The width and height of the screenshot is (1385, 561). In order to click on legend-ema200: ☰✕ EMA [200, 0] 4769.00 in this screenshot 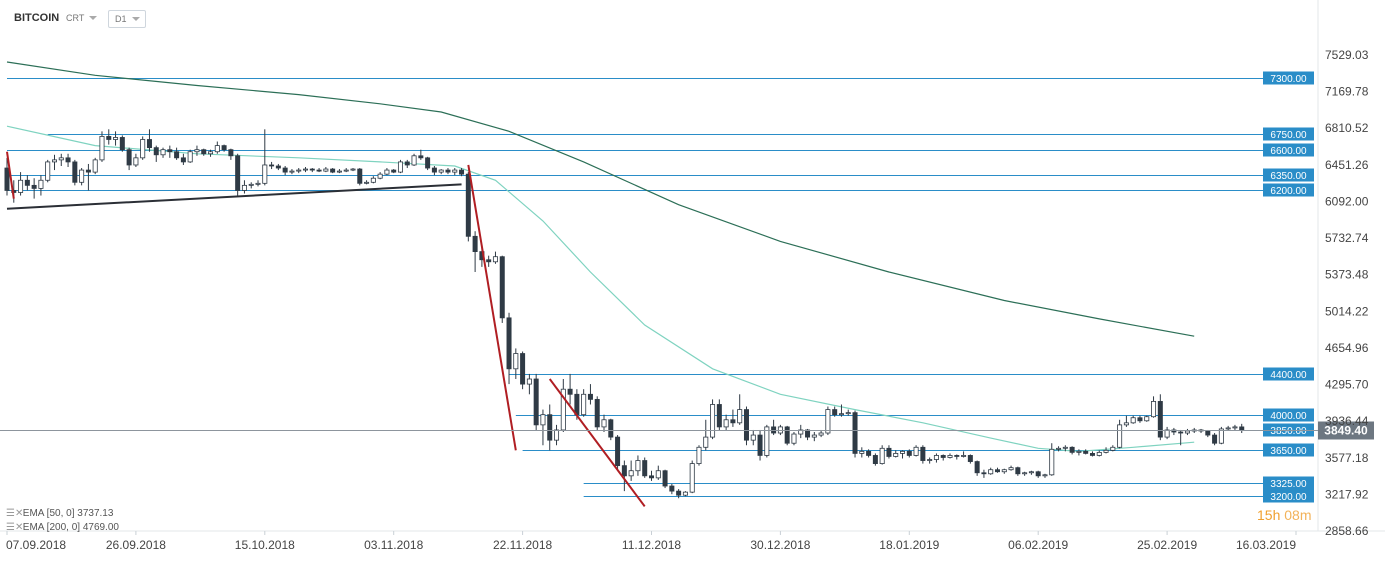, I will do `click(62, 527)`.